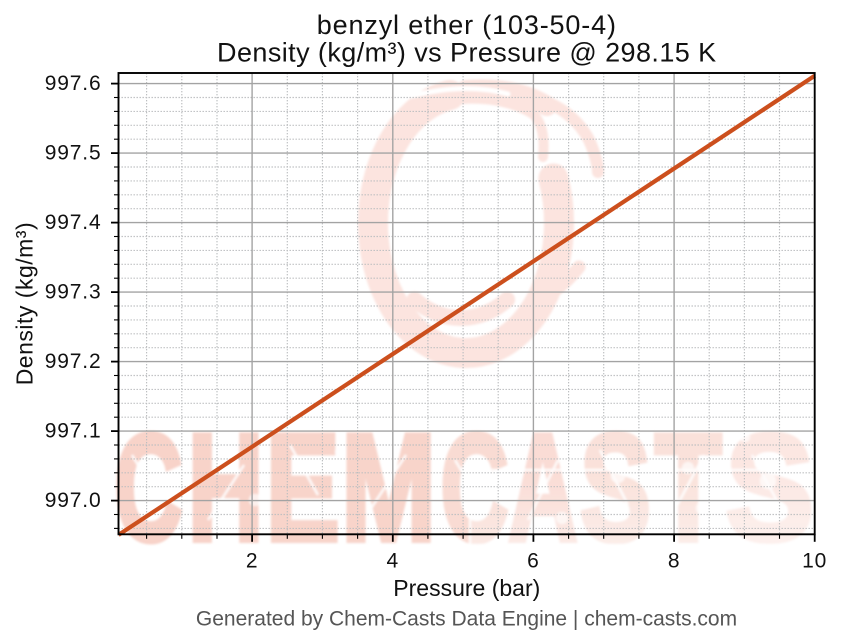 The image size is (843, 644). Describe the element at coordinates (388, 488) in the screenshot. I see `svg-text: M` at that location.